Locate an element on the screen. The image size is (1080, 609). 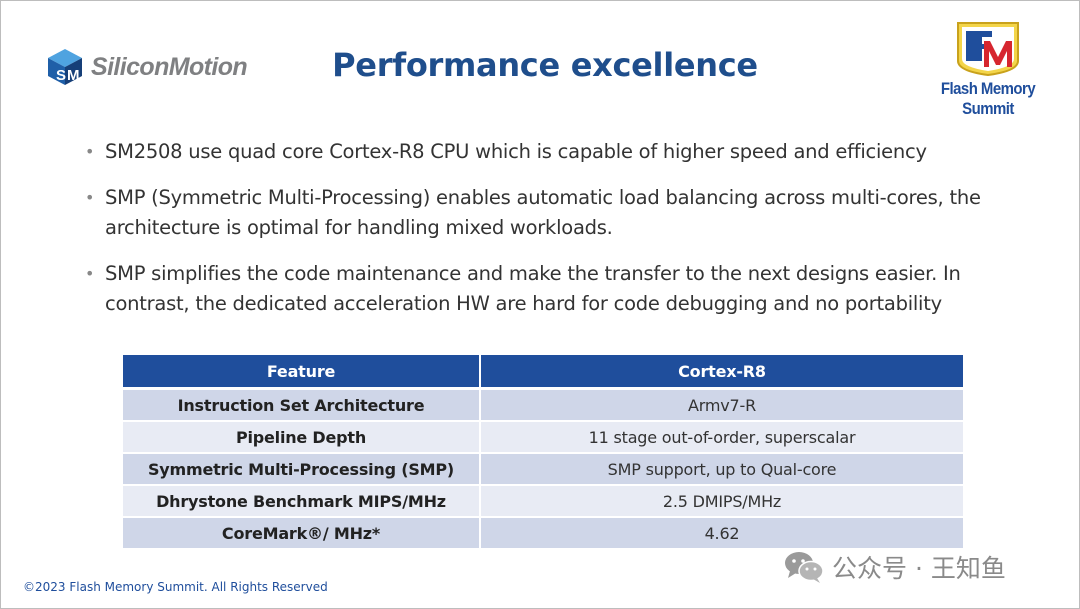
table-cell-feature: Instruction Set Architecture is located at coordinates (302, 405).